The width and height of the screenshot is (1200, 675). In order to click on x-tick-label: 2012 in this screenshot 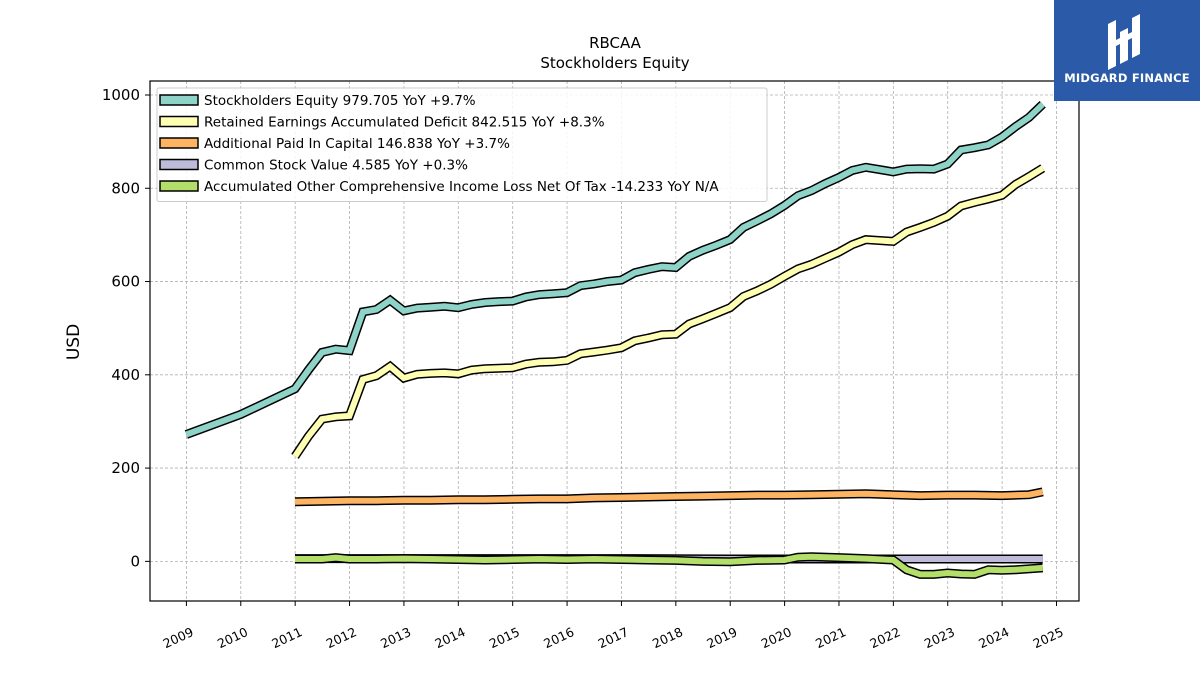, I will do `click(341, 637)`.